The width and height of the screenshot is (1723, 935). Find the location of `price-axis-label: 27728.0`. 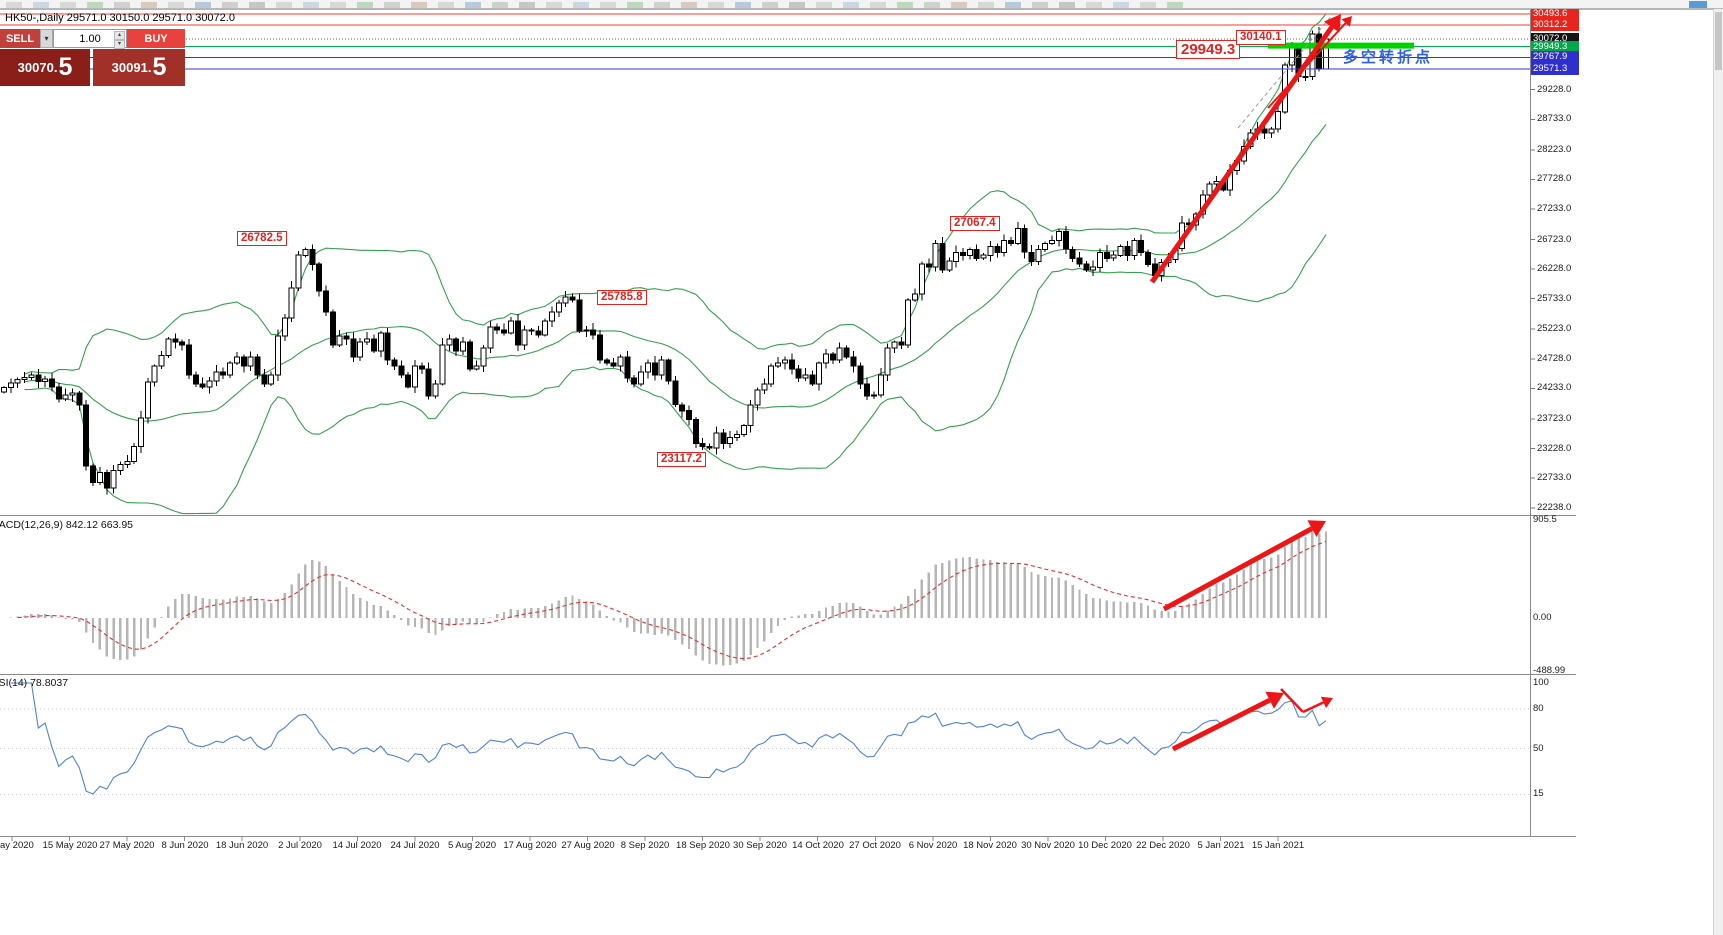

price-axis-label: 27728.0 is located at coordinates (1554, 178).